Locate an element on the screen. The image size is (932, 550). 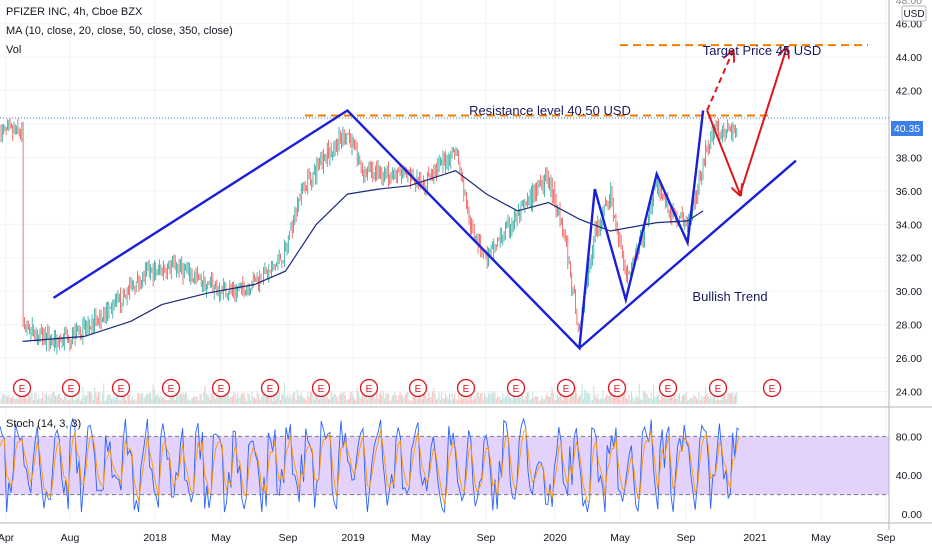
currency-badge is located at coordinates (914, 13).